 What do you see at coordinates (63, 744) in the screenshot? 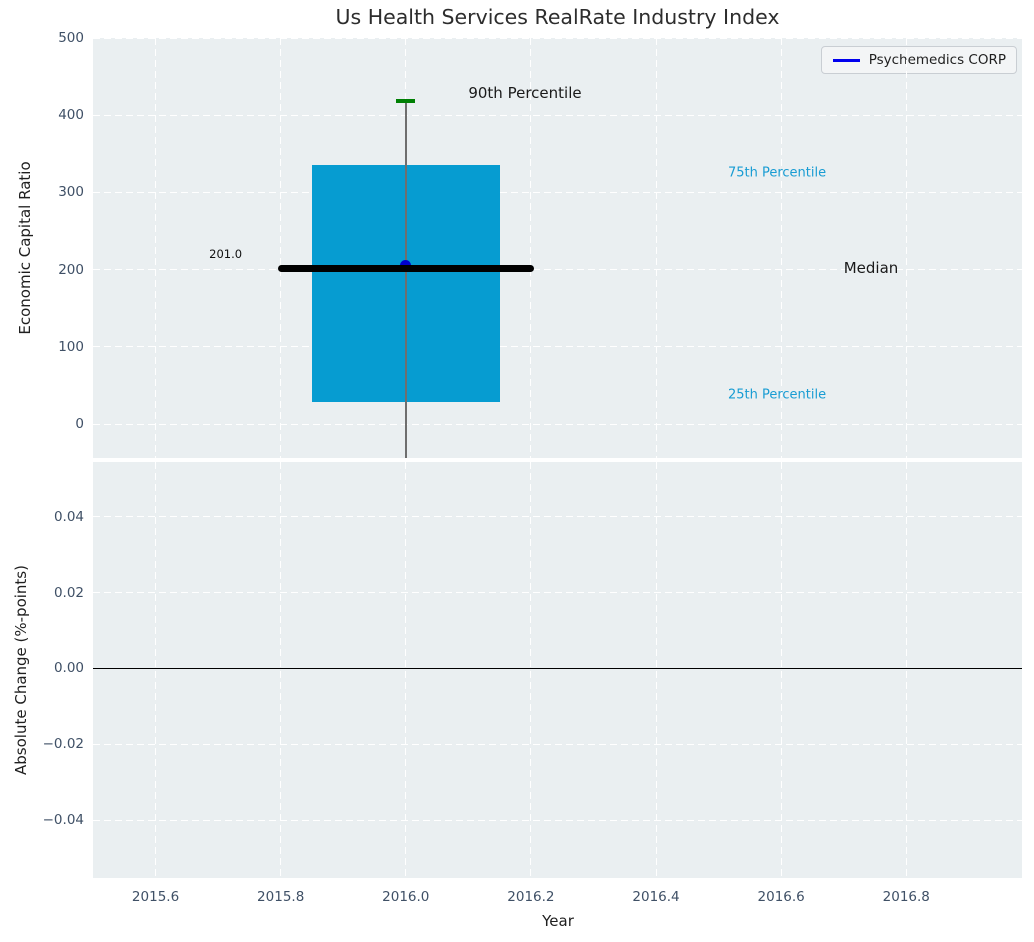
I see `y-tick-label: −0.02` at bounding box center [63, 744].